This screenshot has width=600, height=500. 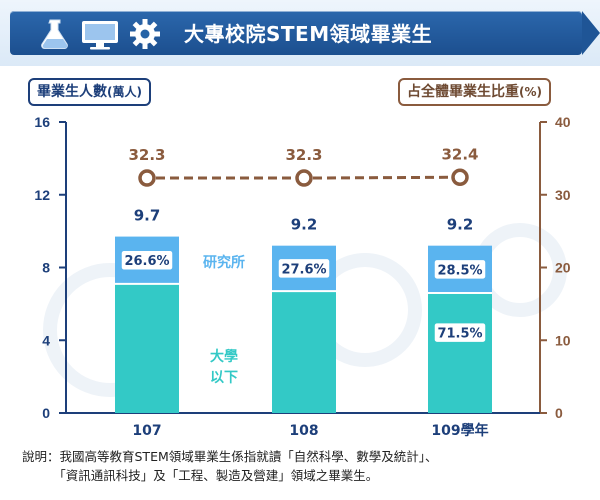 I want to click on university-share-box, so click(x=460, y=332).